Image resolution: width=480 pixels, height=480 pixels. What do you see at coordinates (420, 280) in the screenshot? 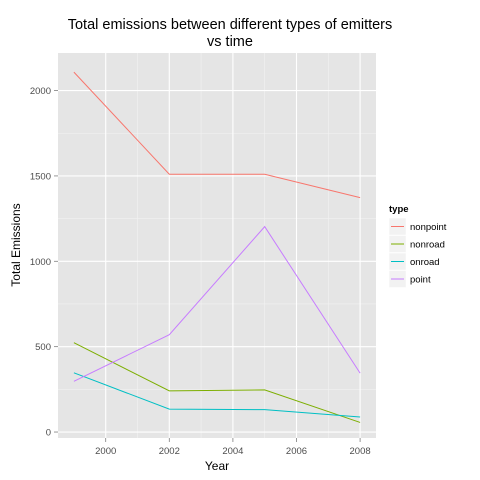
I see `legend-label-point: point` at bounding box center [420, 280].